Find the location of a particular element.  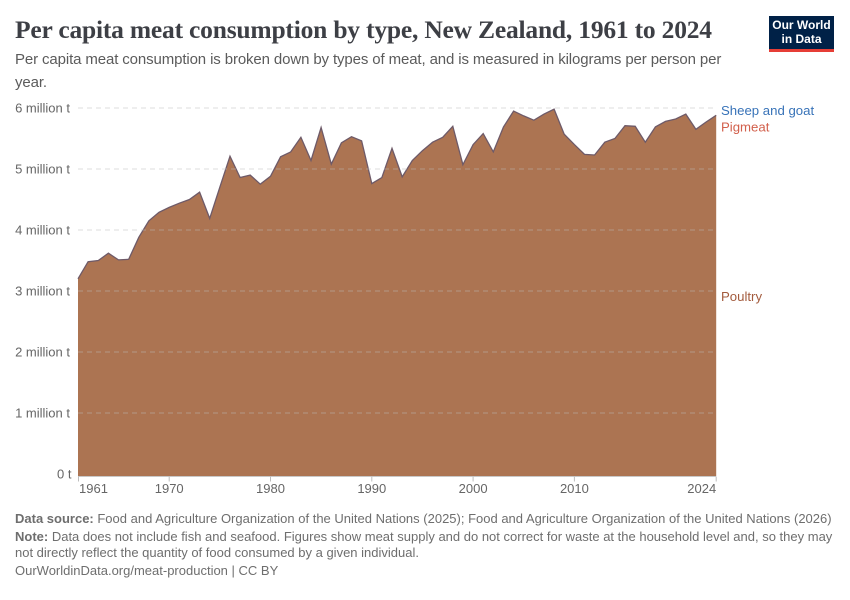

svg-text: 2 million t is located at coordinates (42, 352).